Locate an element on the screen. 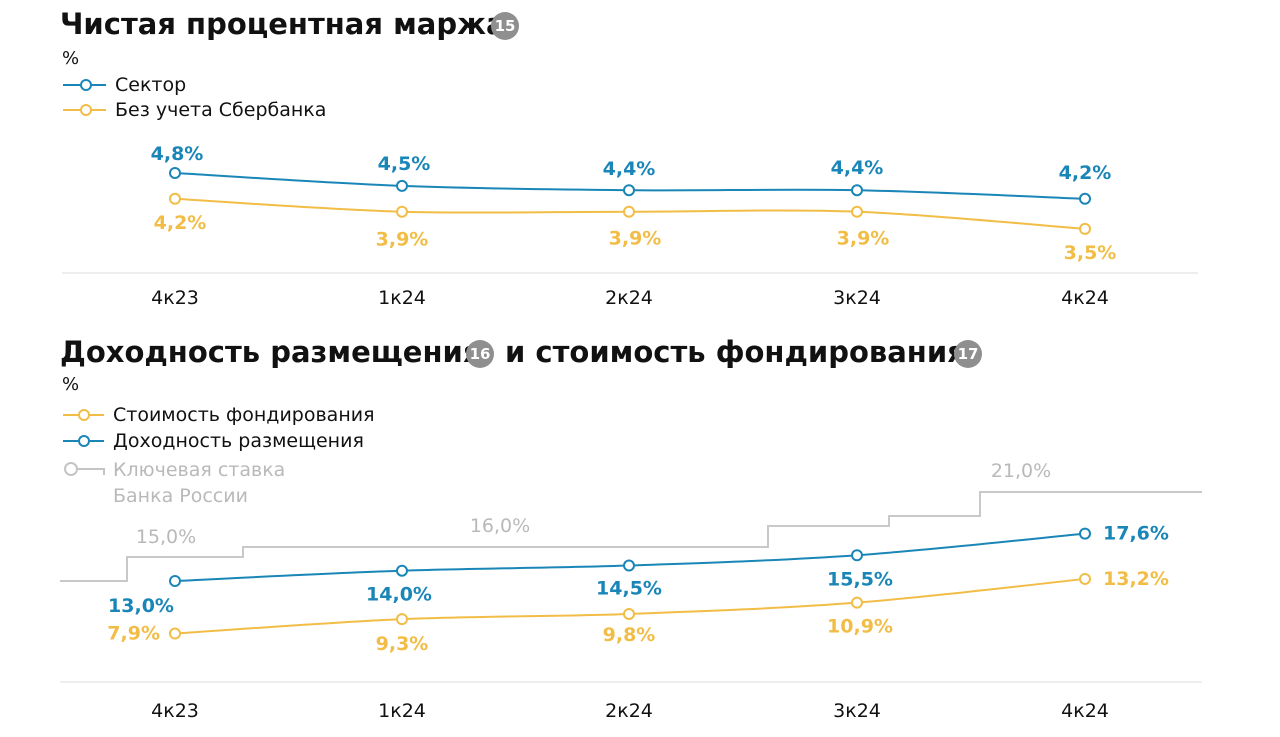 The height and width of the screenshot is (737, 1280). chart-1-title: Чистая процентная маржа is located at coordinates (283, 24).